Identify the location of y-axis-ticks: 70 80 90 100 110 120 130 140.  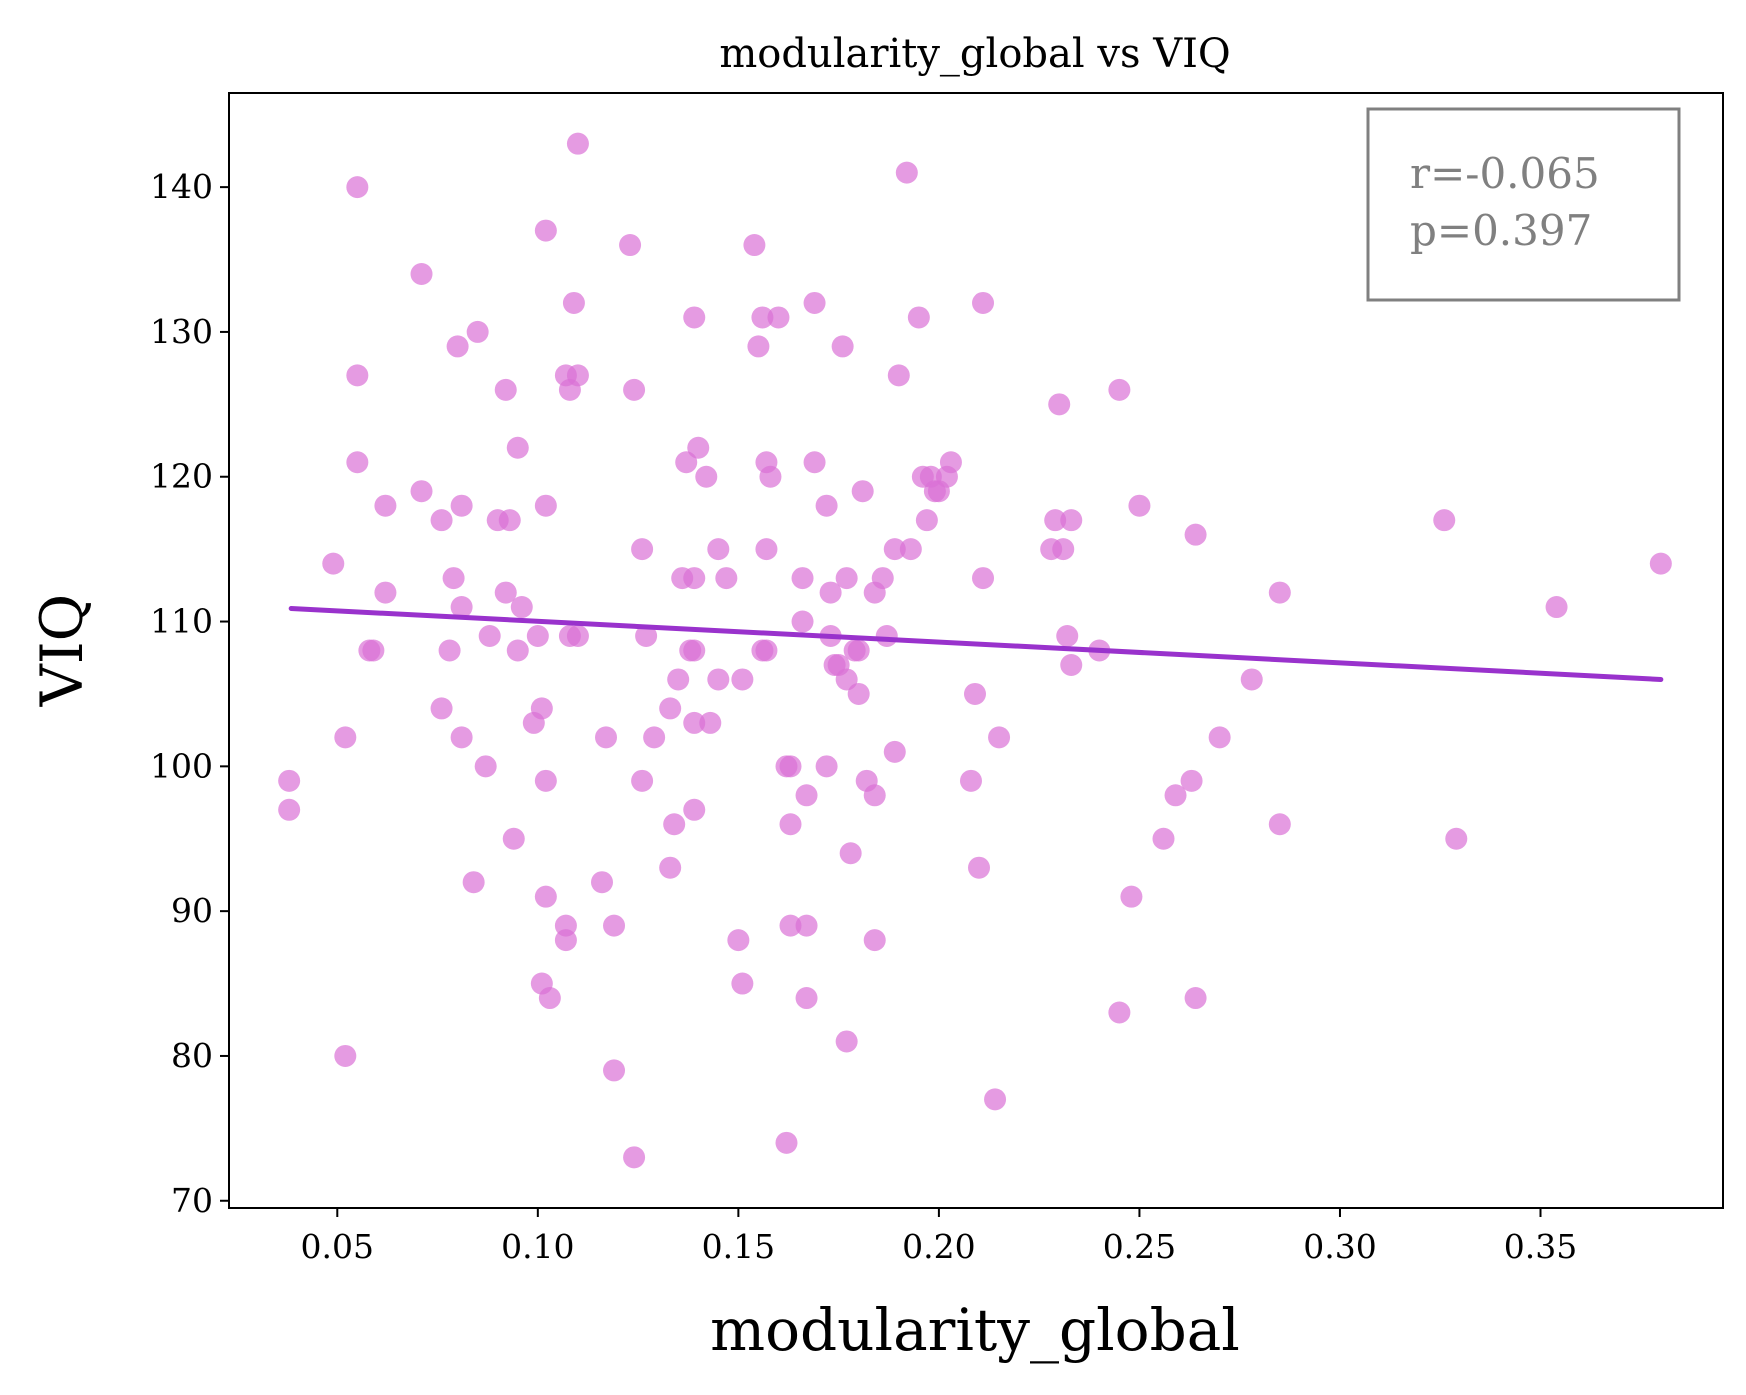
(189, 693).